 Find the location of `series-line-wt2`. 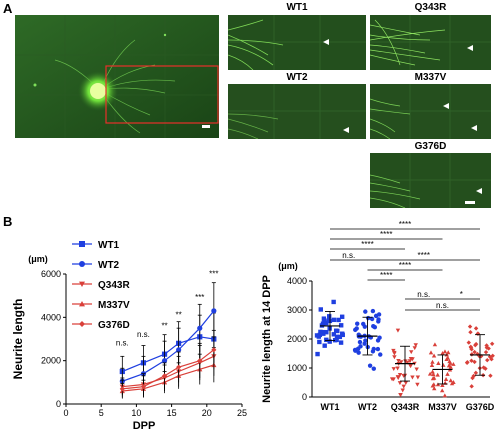

series-line-wt2 is located at coordinates (168, 346).